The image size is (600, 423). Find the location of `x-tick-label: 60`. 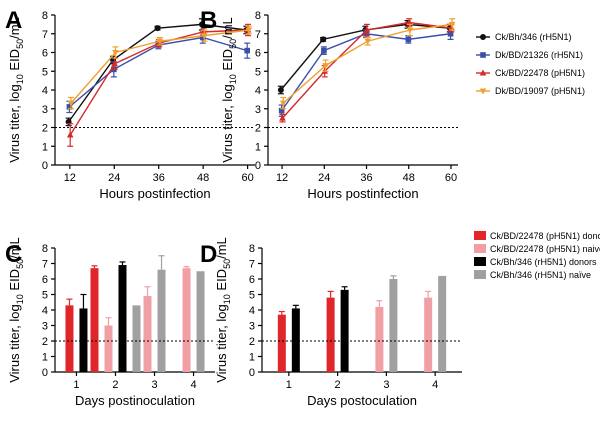

x-tick-label: 60 is located at coordinates (451, 178).